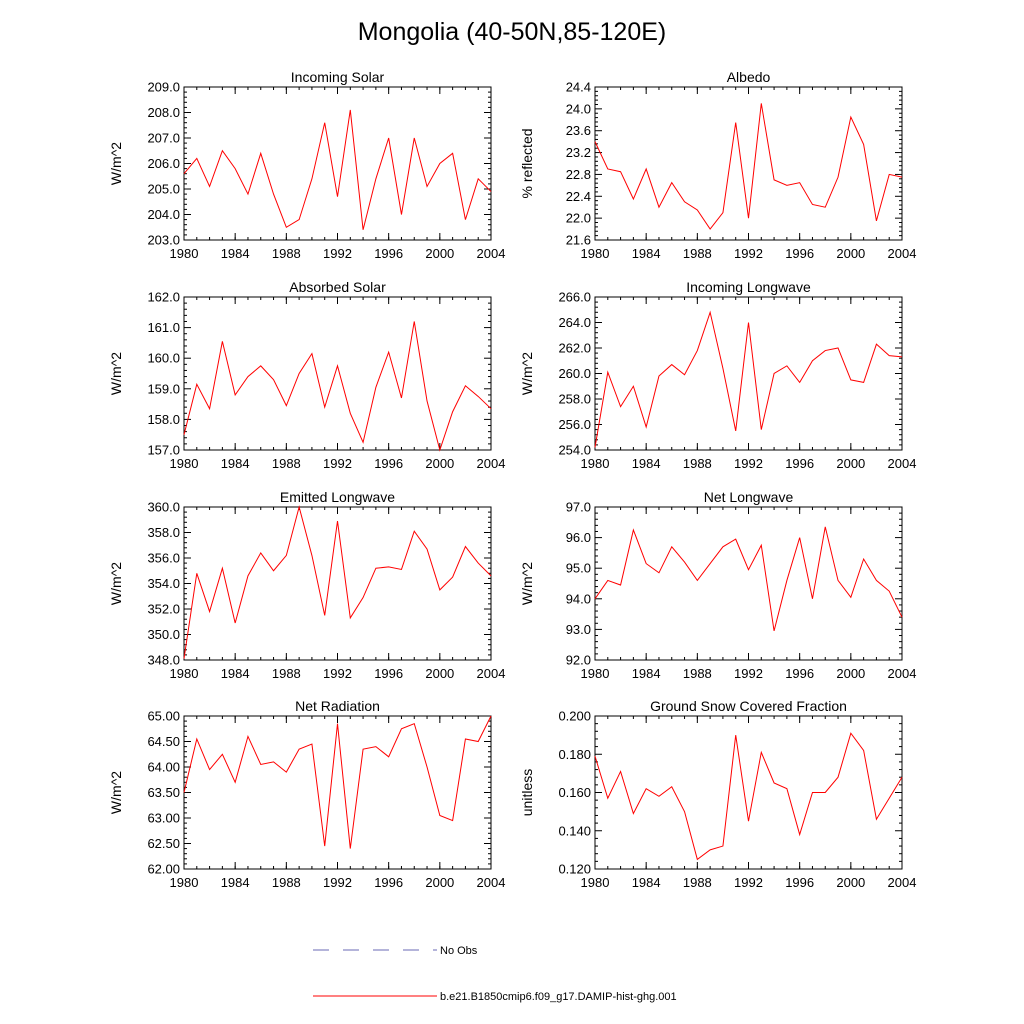  What do you see at coordinates (574, 830) in the screenshot?
I see `y-tick-label: 0.140` at bounding box center [574, 830].